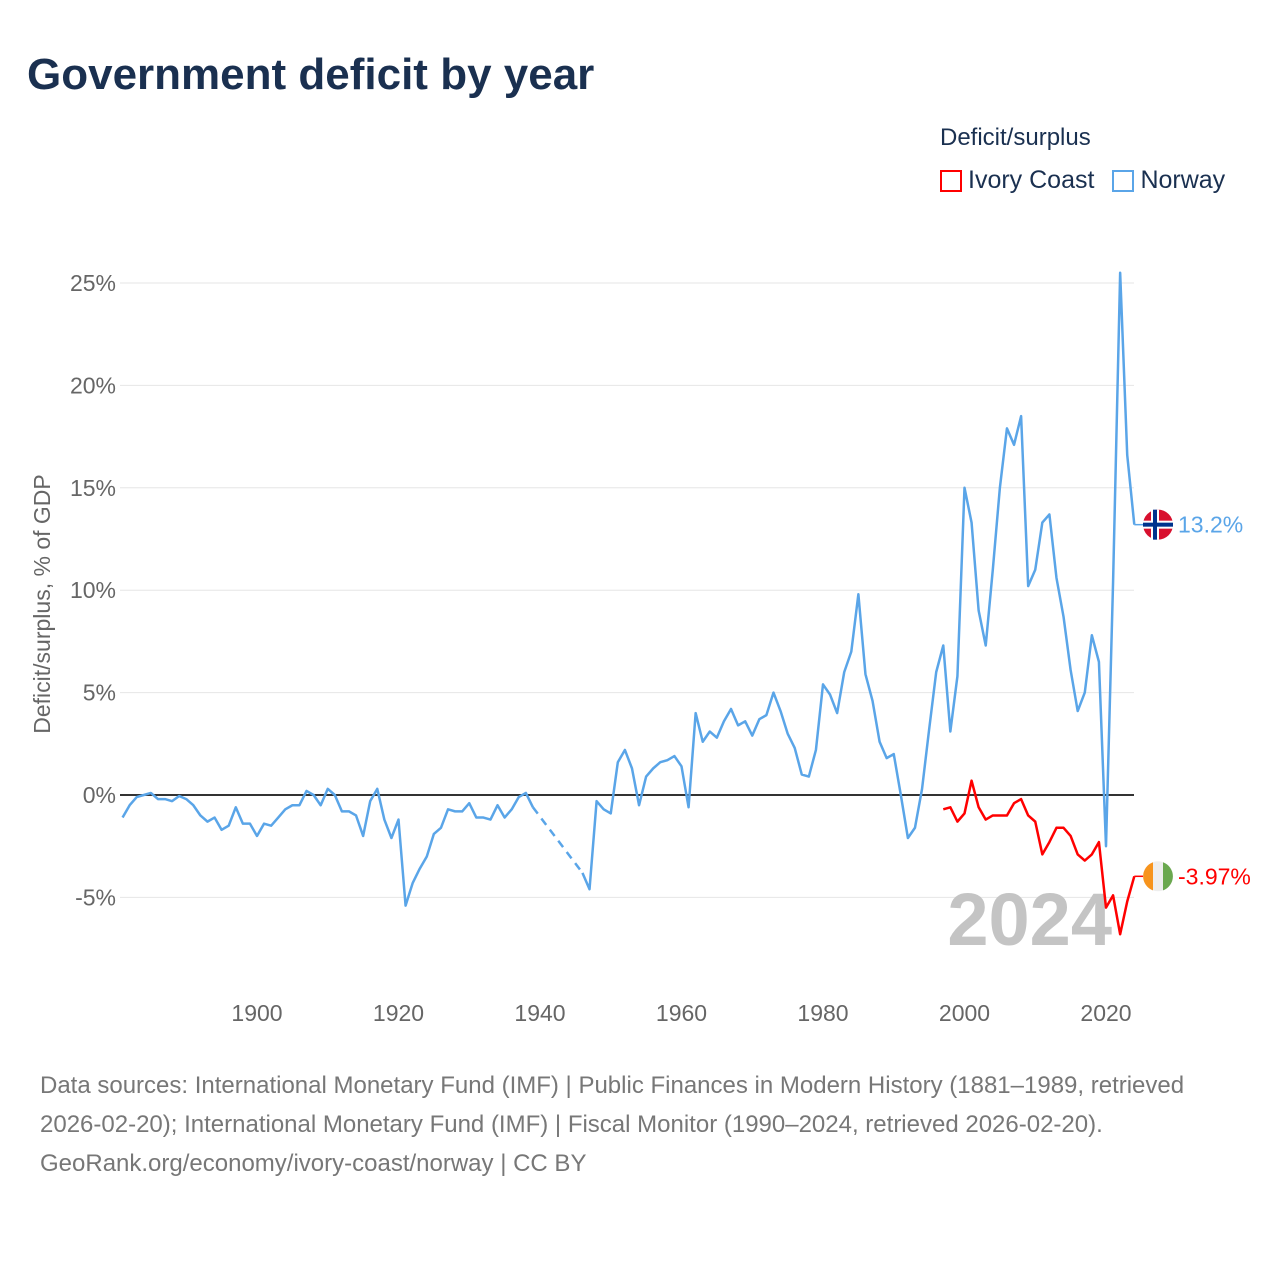  I want to click on x-tick-label: 1900, so click(256, 1013).